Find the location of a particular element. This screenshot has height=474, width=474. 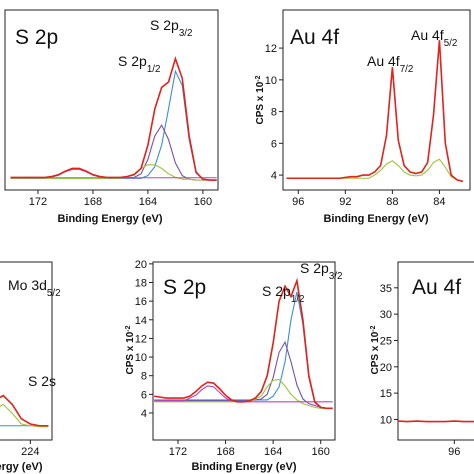

y-tick-label: 15 is located at coordinates (386, 394).